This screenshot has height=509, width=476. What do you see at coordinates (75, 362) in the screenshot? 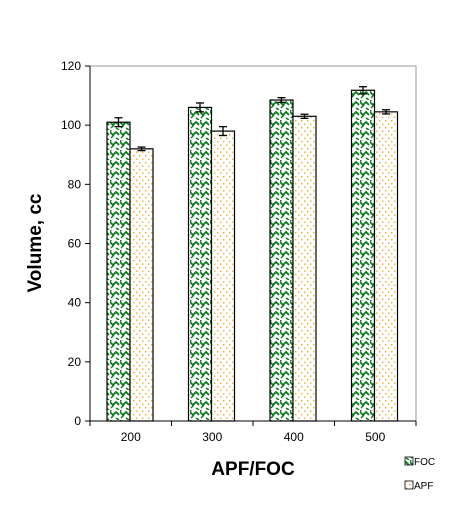
I see `y-tick-label: 20` at bounding box center [75, 362].